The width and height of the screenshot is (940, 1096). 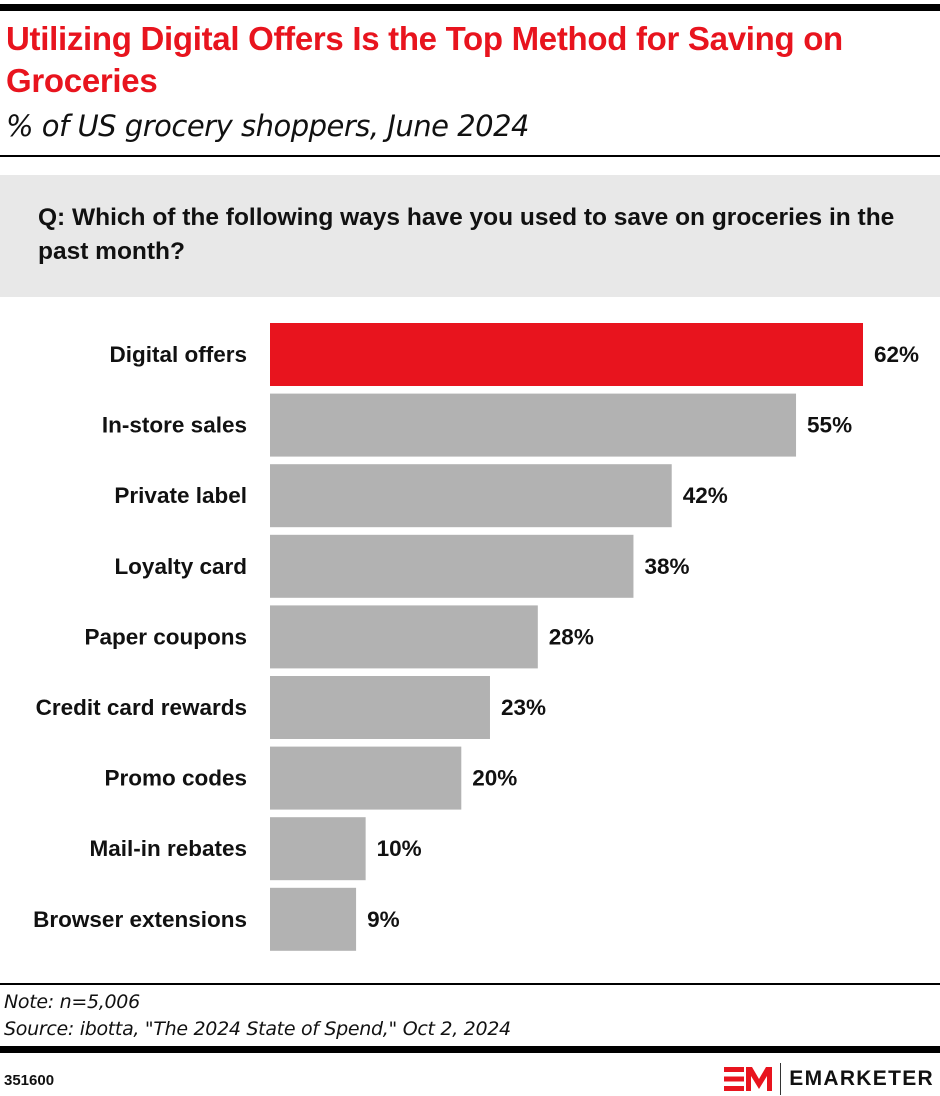 What do you see at coordinates (29, 1080) in the screenshot?
I see `chart-id: 351600` at bounding box center [29, 1080].